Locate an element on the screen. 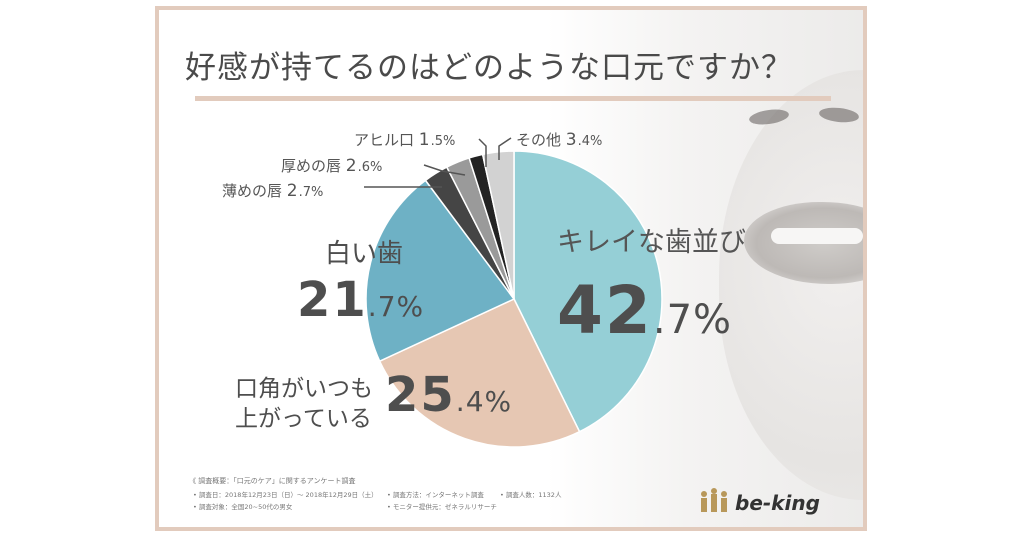 The image size is (1024, 538). label-usume: 薄めの唇 2.7% is located at coordinates (272, 190).